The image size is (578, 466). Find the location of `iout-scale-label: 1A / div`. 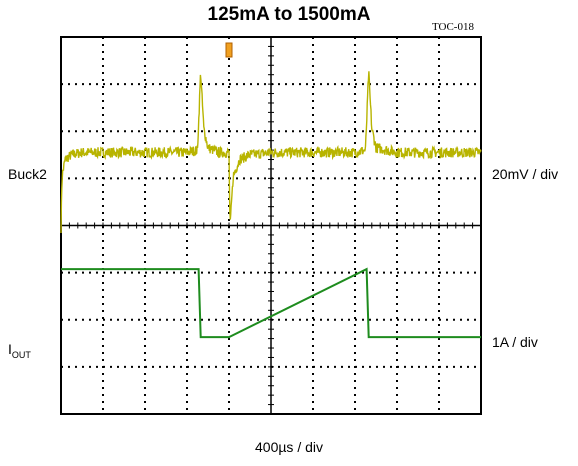

iout-scale-label: 1A / div is located at coordinates (515, 342).